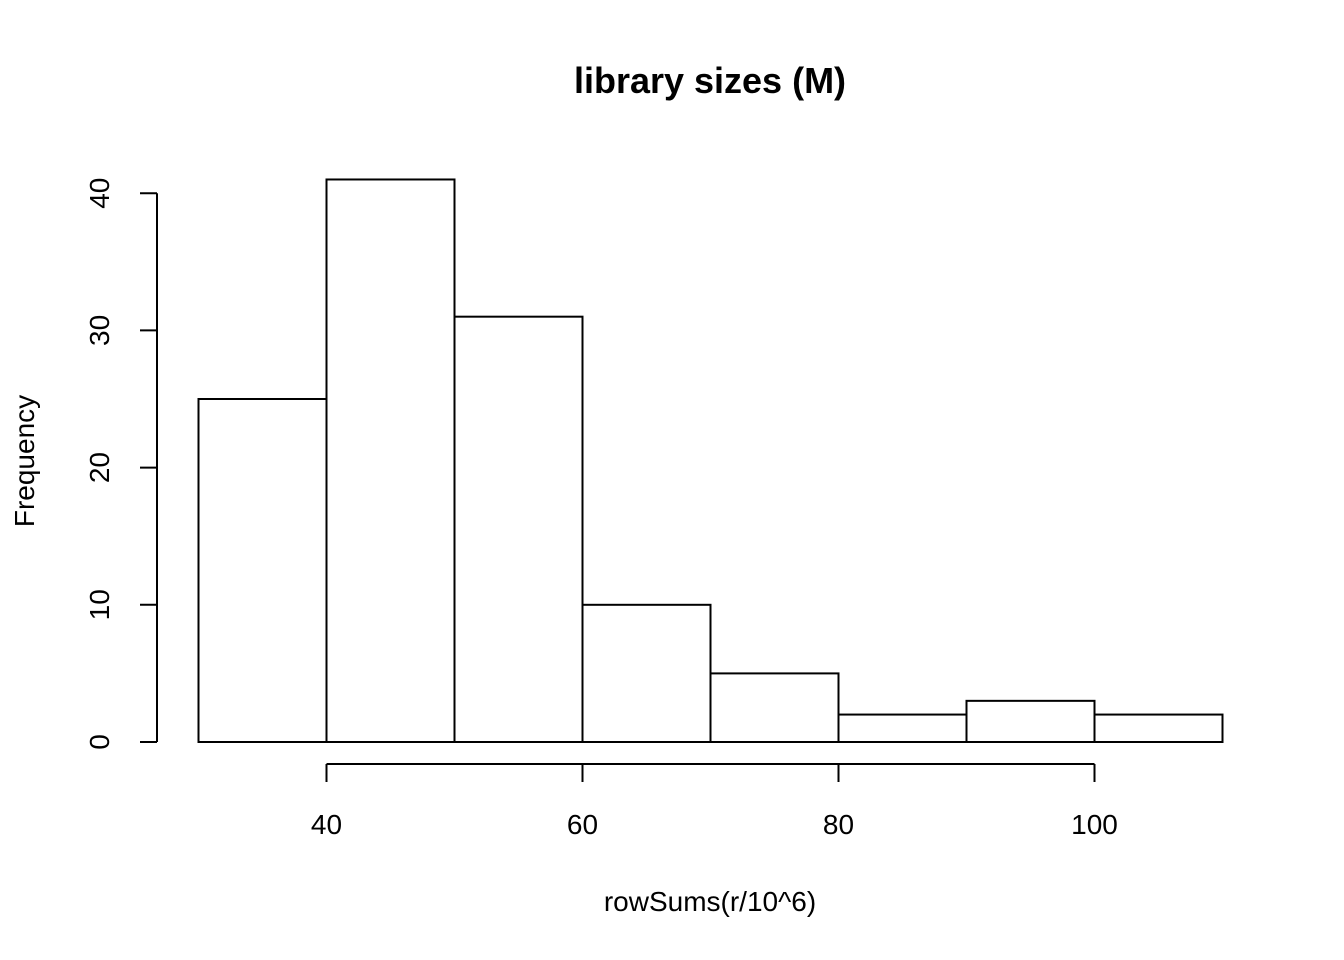 Image resolution: width=1344 pixels, height=960 pixels. I want to click on x-axis-ticks: 40 60 80 100, so click(714, 802).